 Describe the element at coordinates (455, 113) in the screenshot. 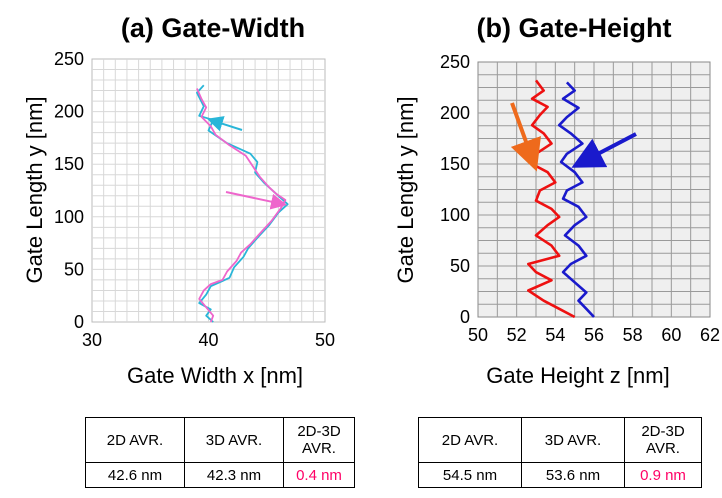

I see `chart-b-ytick-label: 200` at that location.